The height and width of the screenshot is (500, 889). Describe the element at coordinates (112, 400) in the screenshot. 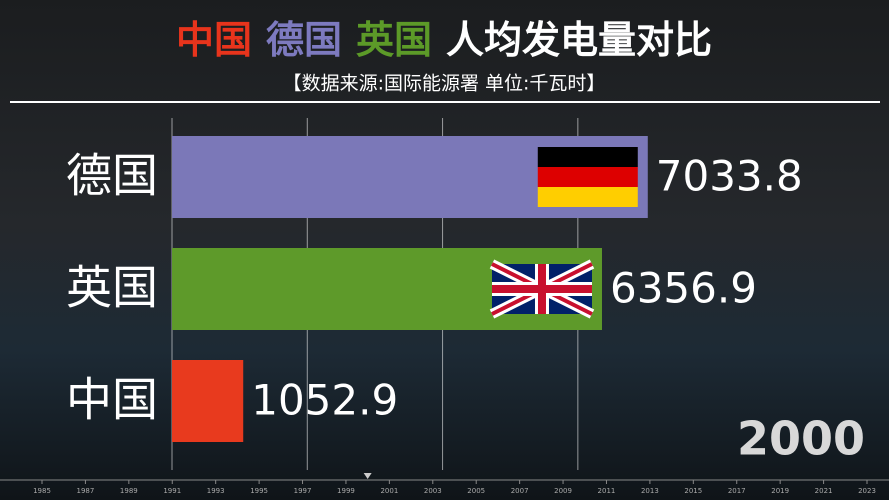

I see `category-label: 中国` at that location.